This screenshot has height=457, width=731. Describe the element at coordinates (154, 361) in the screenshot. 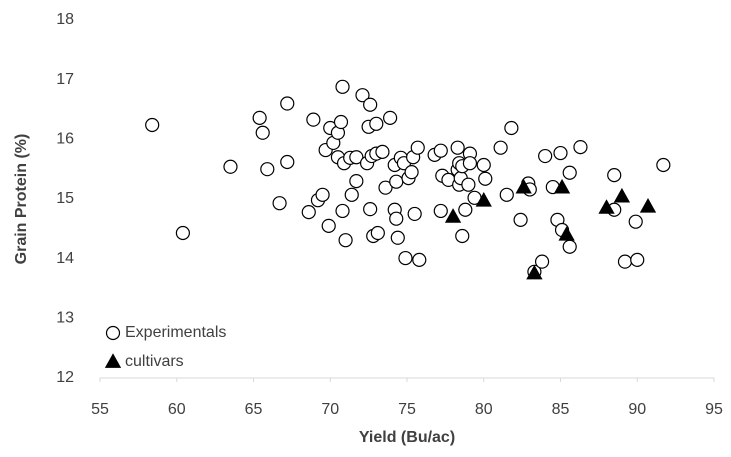

I see `legend-label: cultivars` at that location.